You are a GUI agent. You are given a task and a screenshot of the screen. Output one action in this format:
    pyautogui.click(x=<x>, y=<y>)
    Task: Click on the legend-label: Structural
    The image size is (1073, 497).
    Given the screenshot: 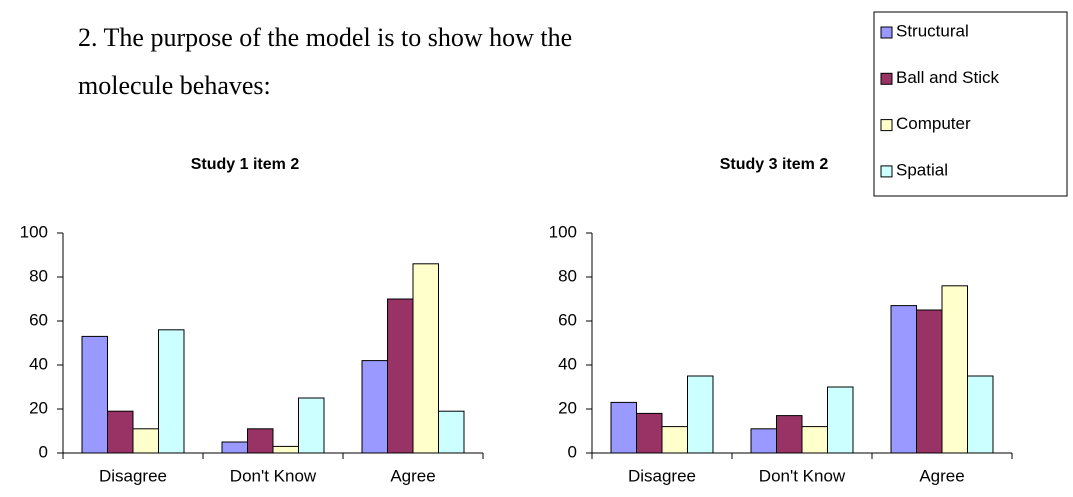 What is the action you would take?
    pyautogui.click(x=932, y=30)
    